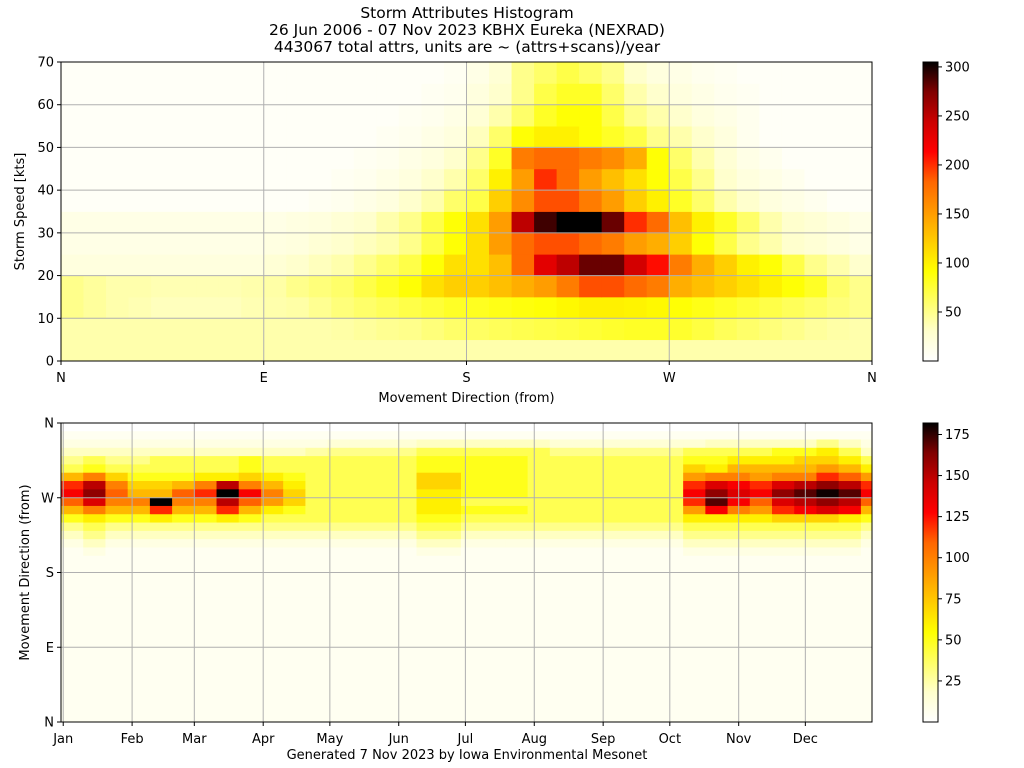  What do you see at coordinates (62, 739) in the screenshot?
I see `x-tick-label: Jan` at bounding box center [62, 739].